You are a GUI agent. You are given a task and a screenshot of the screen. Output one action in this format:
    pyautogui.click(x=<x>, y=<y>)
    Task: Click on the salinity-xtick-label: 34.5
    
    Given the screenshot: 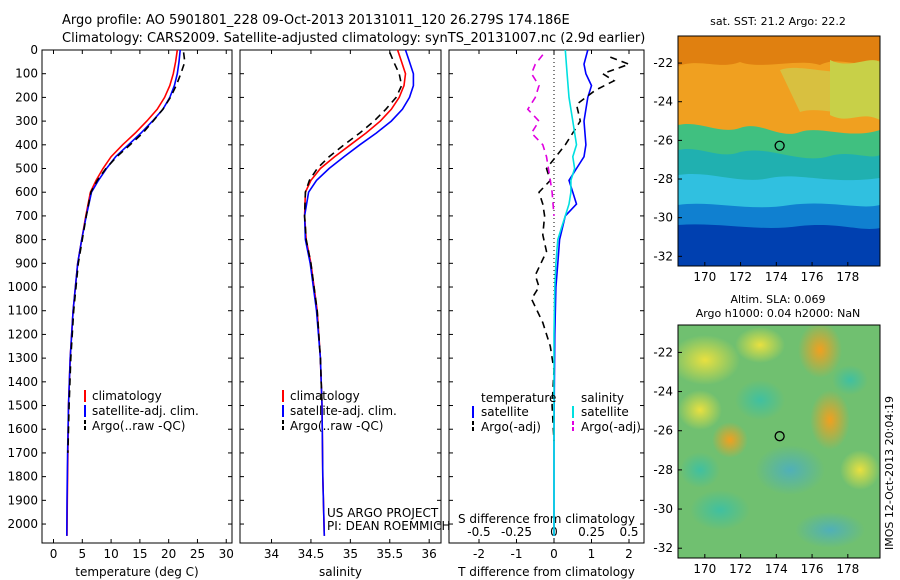 What is the action you would take?
    pyautogui.click(x=311, y=554)
    